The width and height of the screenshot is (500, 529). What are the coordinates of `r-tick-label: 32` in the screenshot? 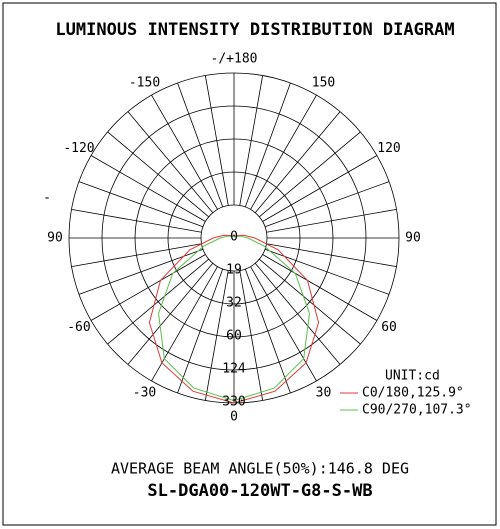 It's located at (234, 303).